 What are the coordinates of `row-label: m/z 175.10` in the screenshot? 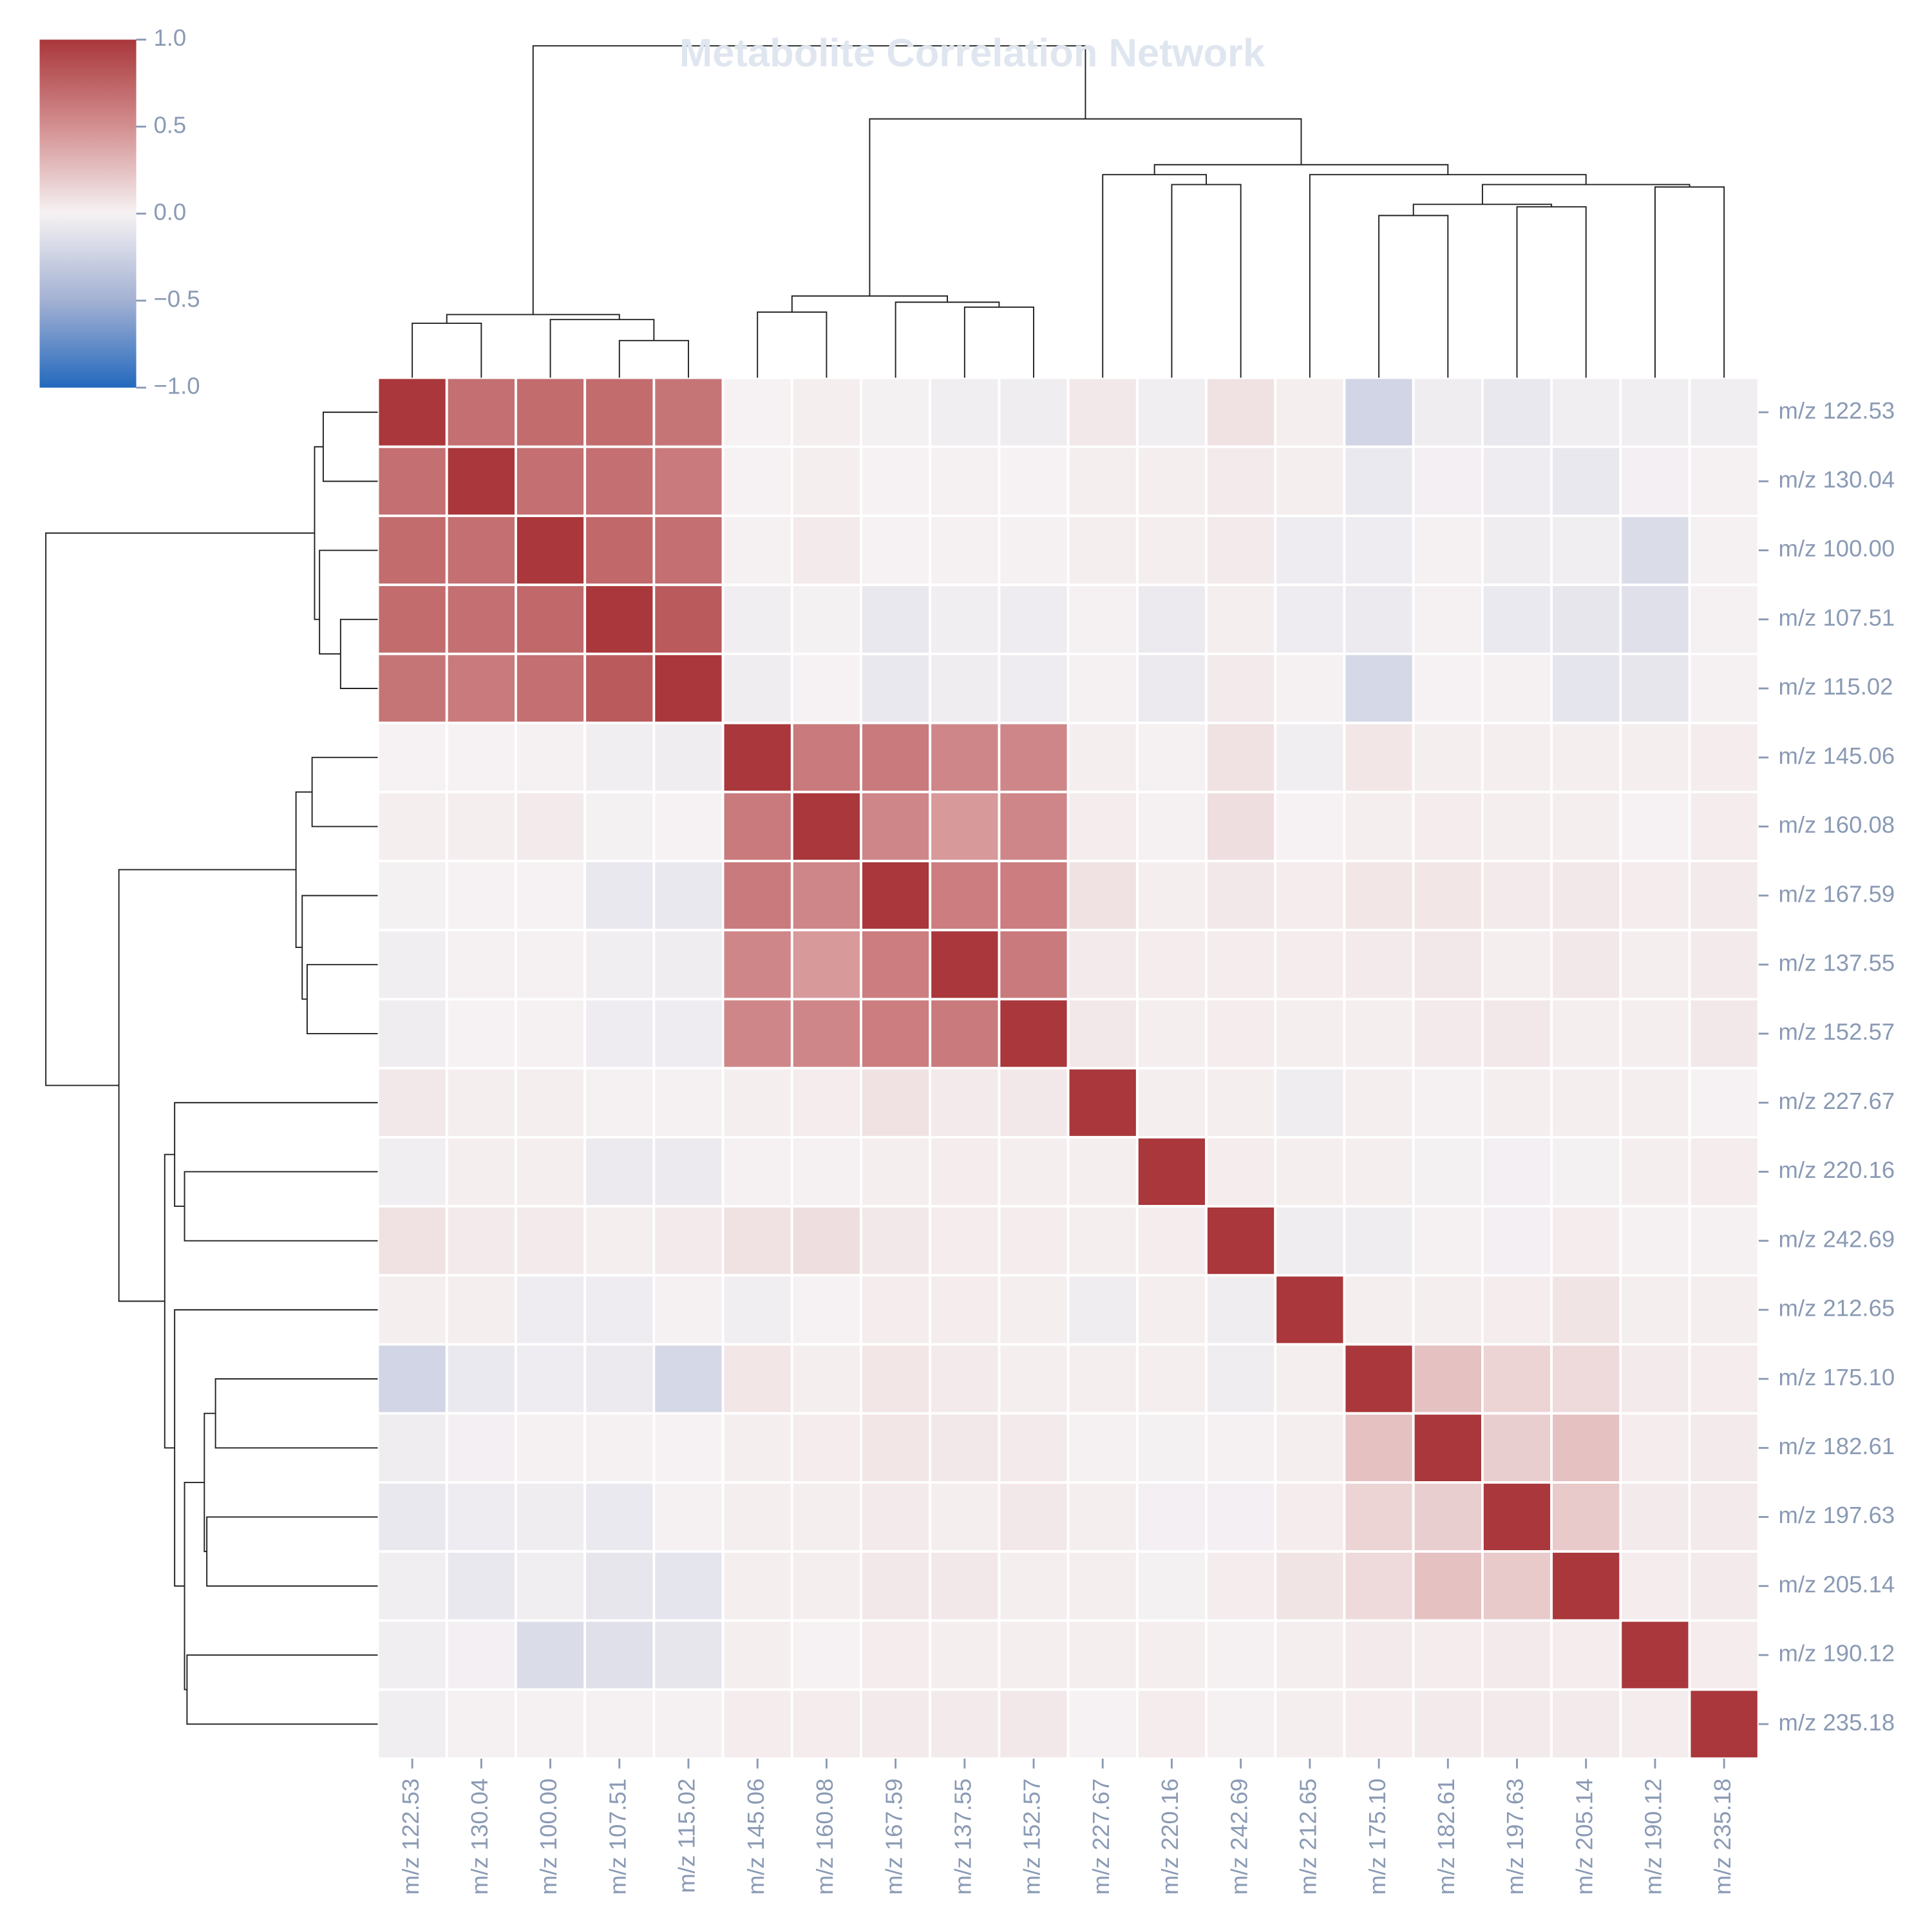 It's located at (1837, 1377).